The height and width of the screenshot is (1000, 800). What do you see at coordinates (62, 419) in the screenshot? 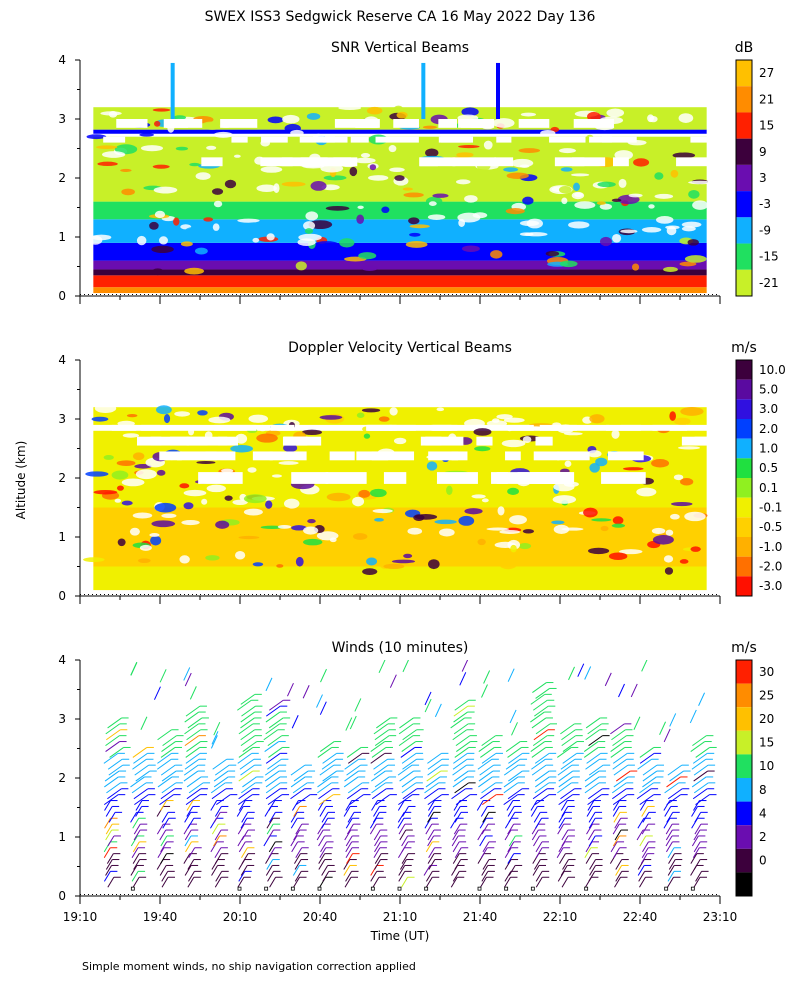
I see `y-tick-label: 3` at bounding box center [62, 419].